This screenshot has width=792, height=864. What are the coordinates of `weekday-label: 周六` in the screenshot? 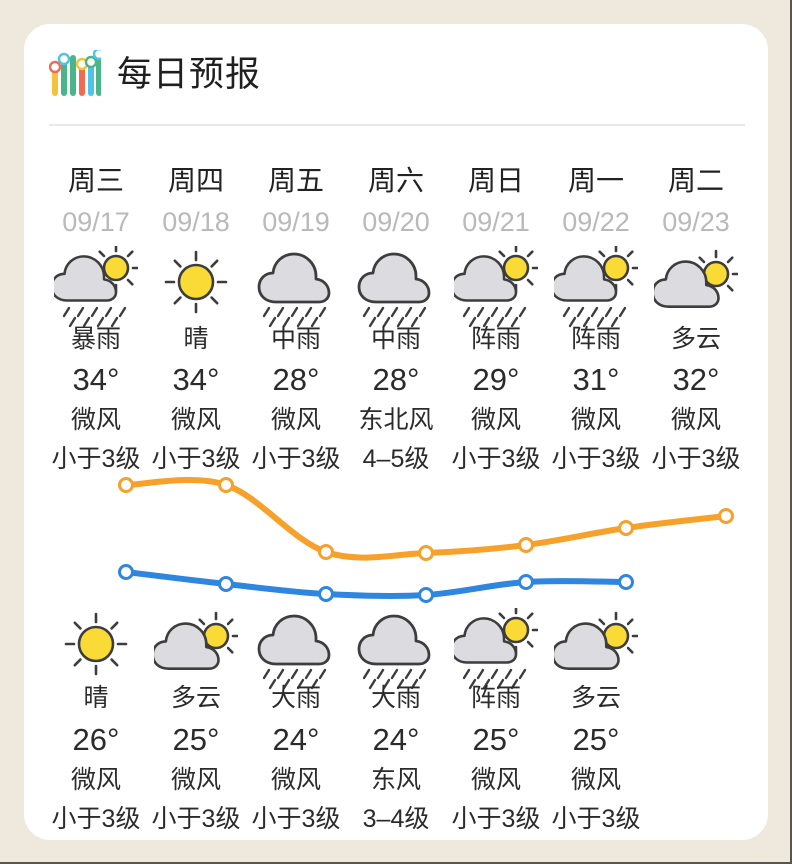 It's located at (395, 180).